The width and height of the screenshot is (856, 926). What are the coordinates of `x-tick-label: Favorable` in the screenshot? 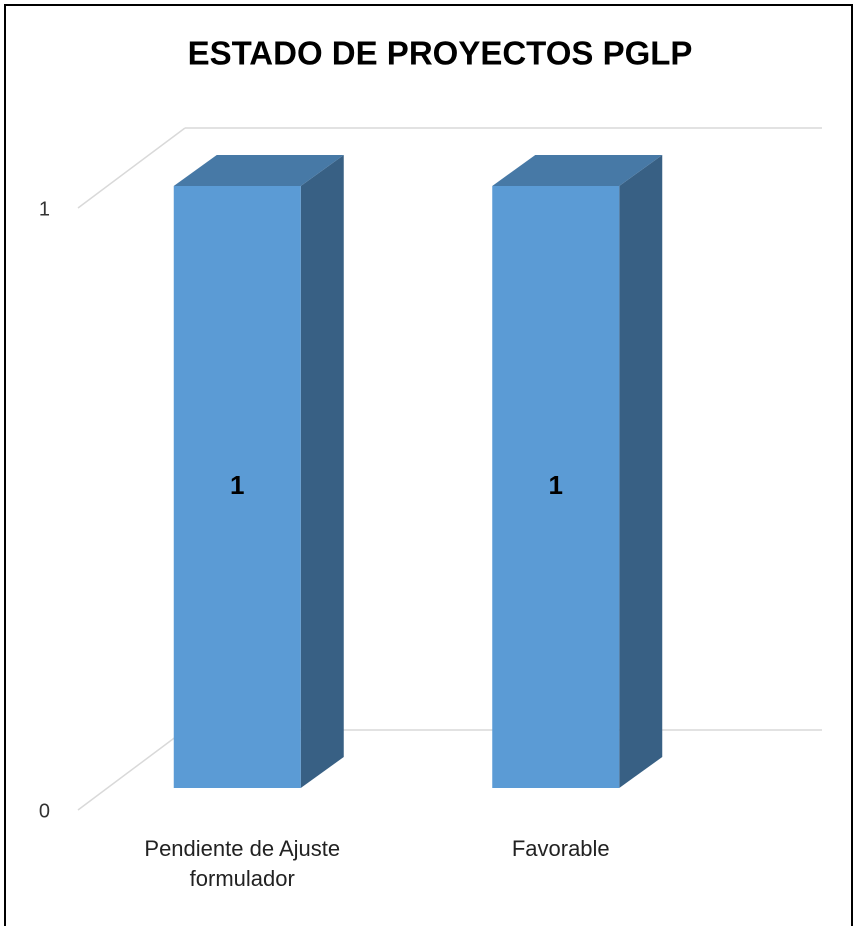 It's located at (560, 848).